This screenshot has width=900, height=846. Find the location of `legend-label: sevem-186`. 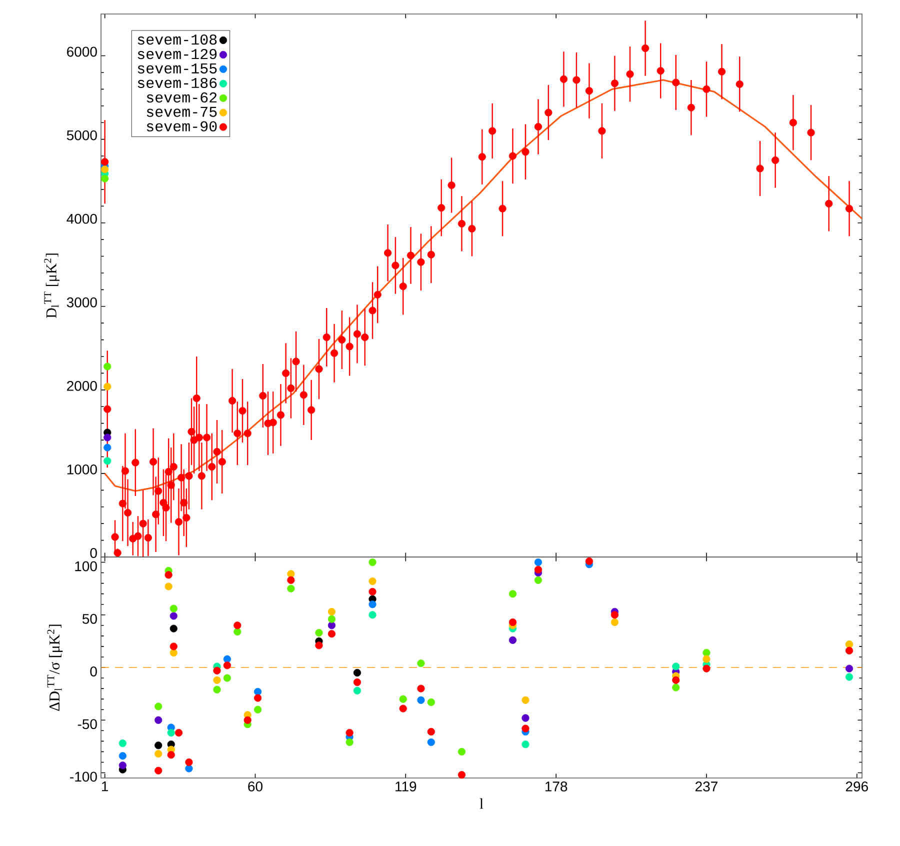

legend-label: sevem-186 is located at coordinates (177, 83).